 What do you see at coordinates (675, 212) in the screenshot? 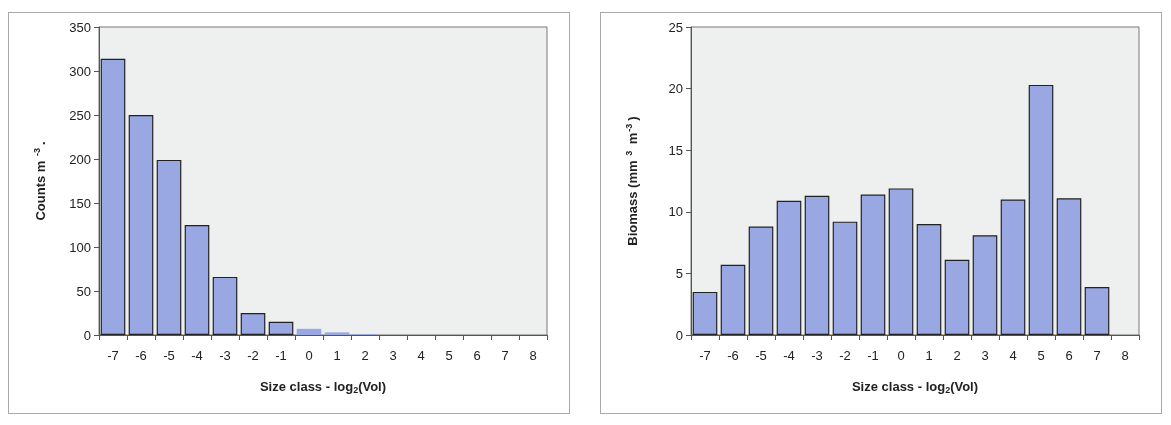
I see `y-tick-label: 10` at bounding box center [675, 212].